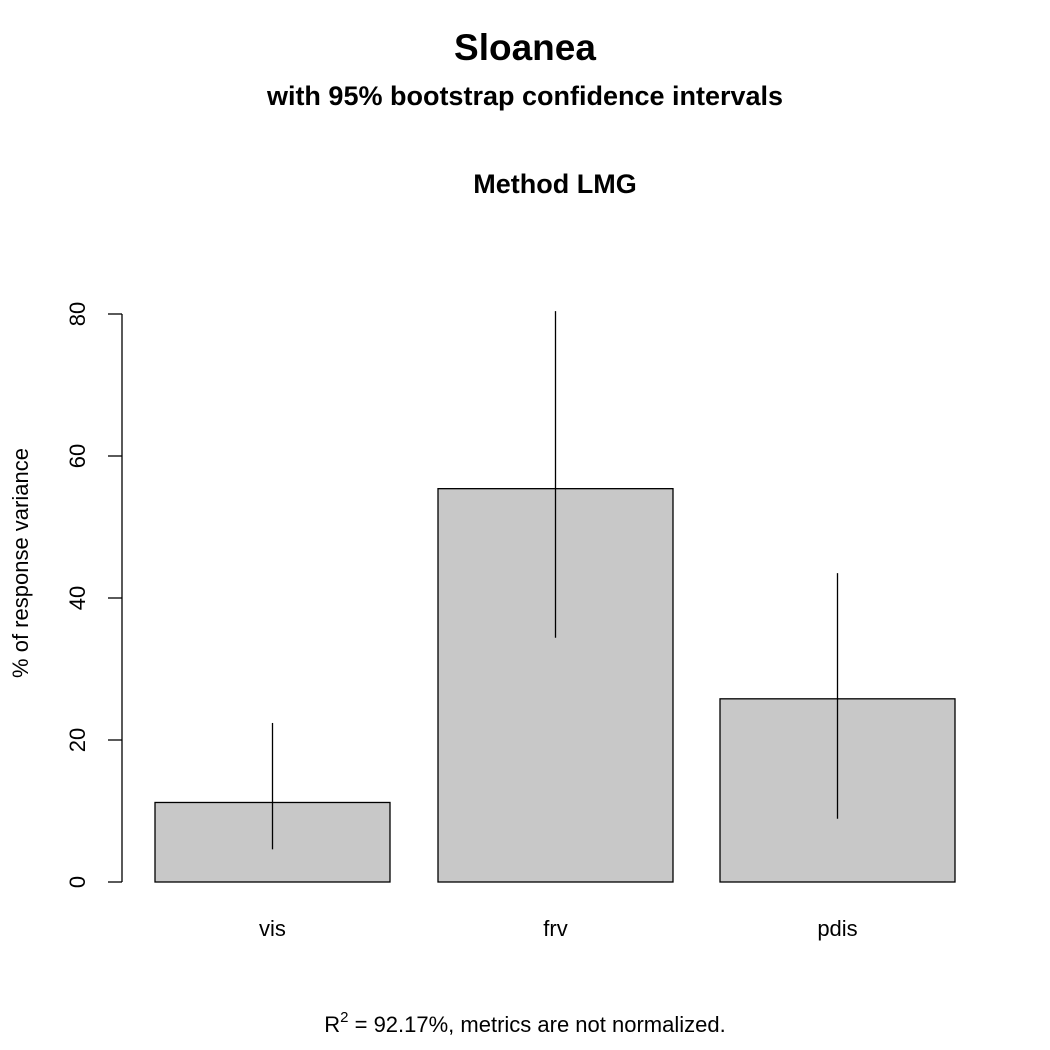  Describe the element at coordinates (554, 184) in the screenshot. I see `panel-title: Method LMG` at that location.